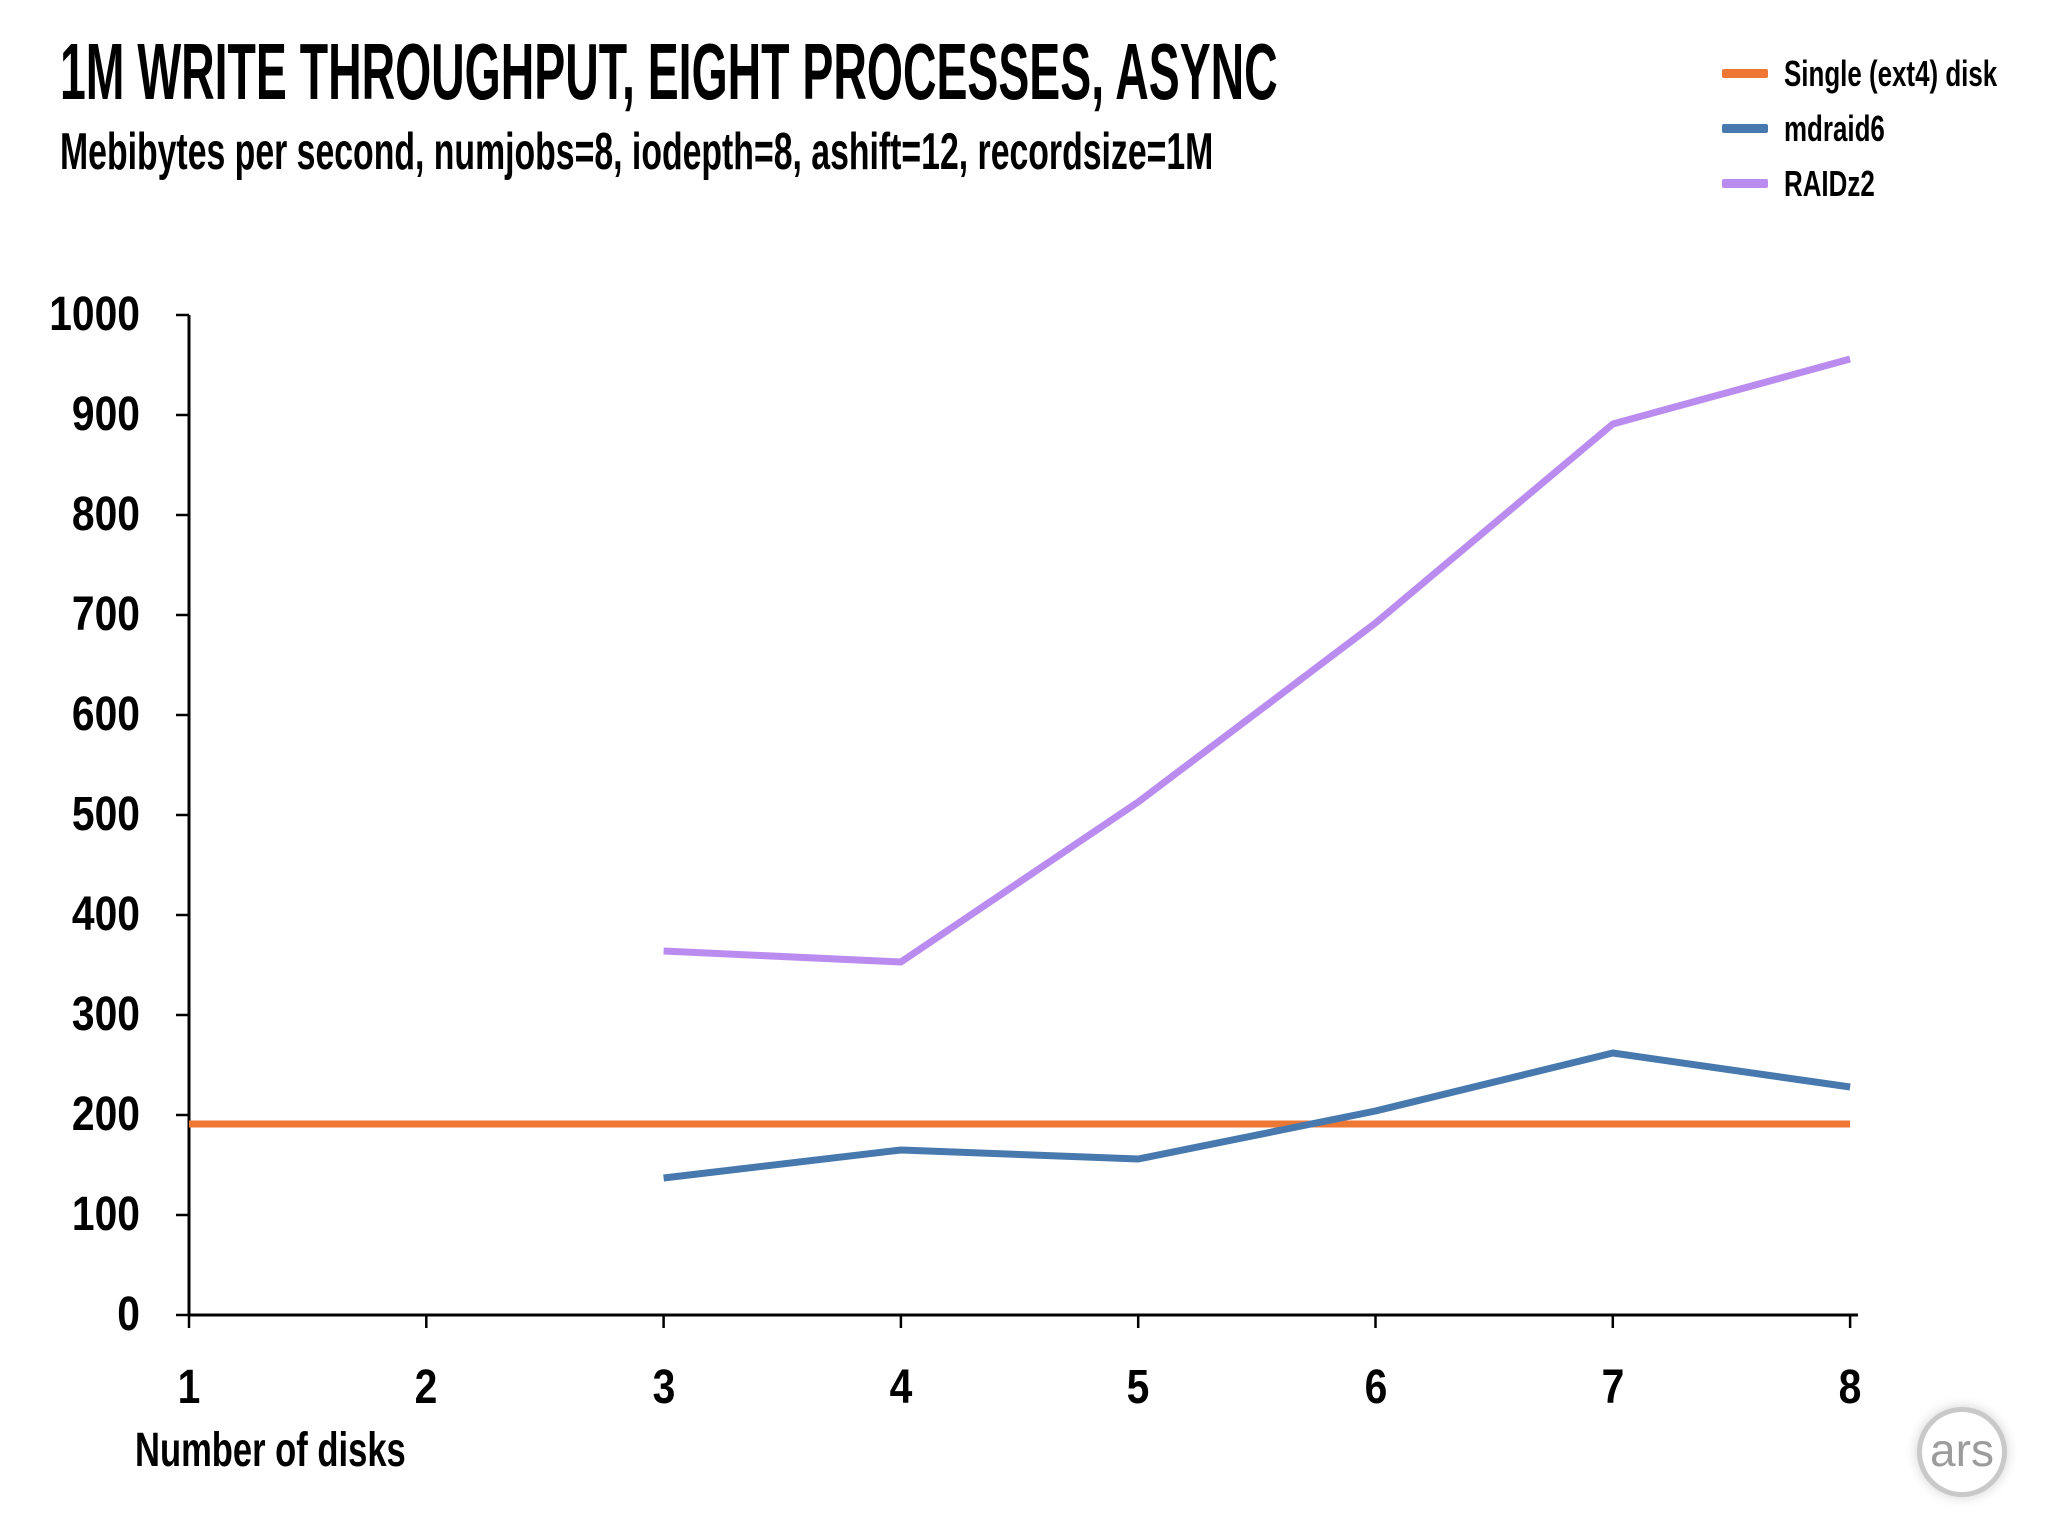  Describe the element at coordinates (105, 614) in the screenshot. I see `y-tick-label: 700` at that location.